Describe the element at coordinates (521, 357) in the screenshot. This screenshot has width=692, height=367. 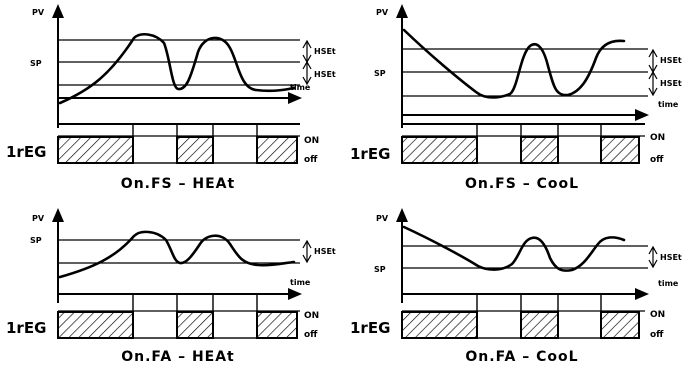
I see `panel-caption: On.FA – CooL` at that location.